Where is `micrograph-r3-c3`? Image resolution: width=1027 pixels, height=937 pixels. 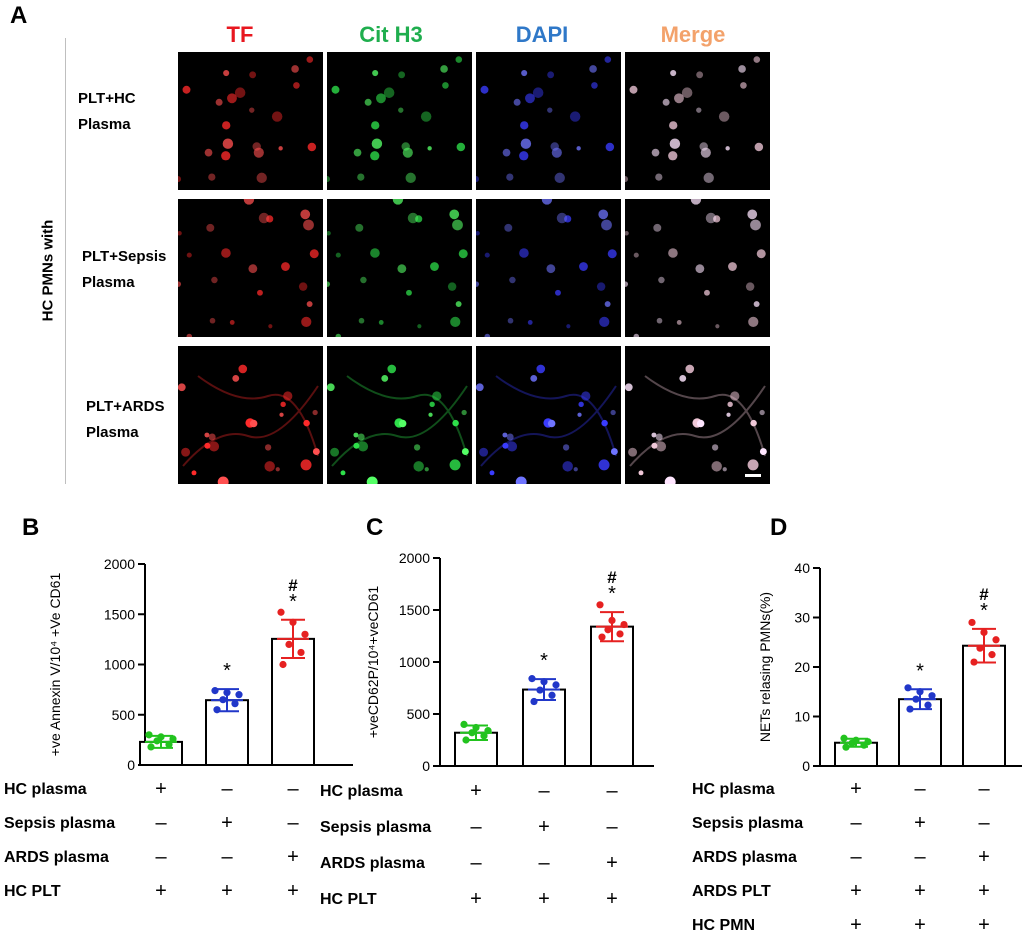 micrograph-r3-c3 is located at coordinates (548, 415).